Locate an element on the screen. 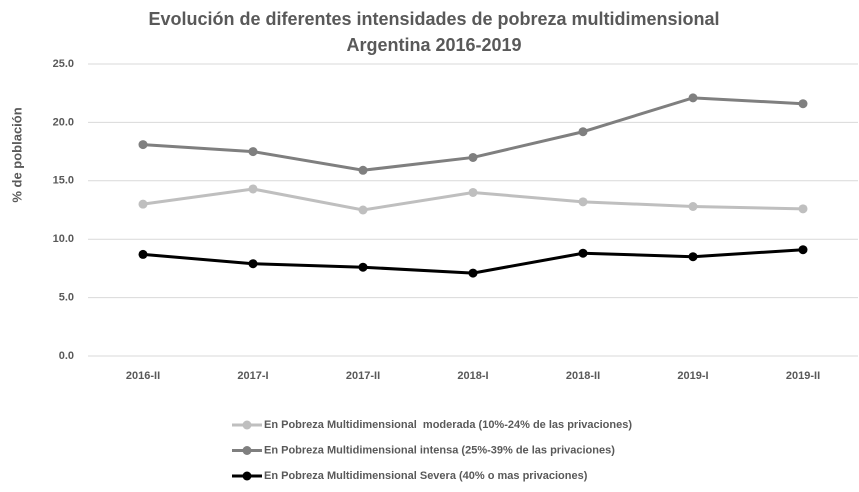 This screenshot has height=492, width=859. x-tick-label: 2019-II is located at coordinates (803, 376).